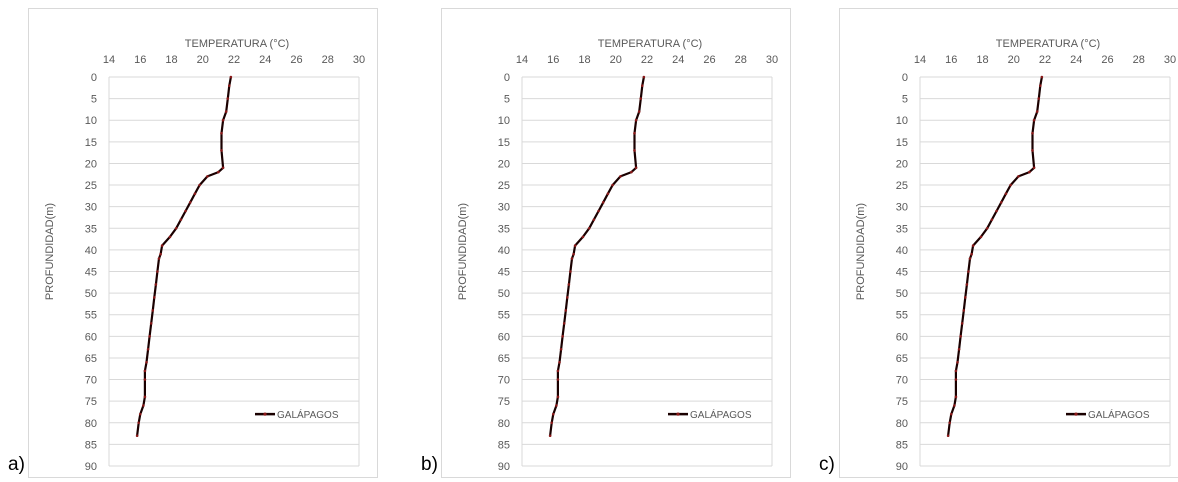 This screenshot has height=482, width=1178. I want to click on y-tick-label: 30, so click(902, 208).